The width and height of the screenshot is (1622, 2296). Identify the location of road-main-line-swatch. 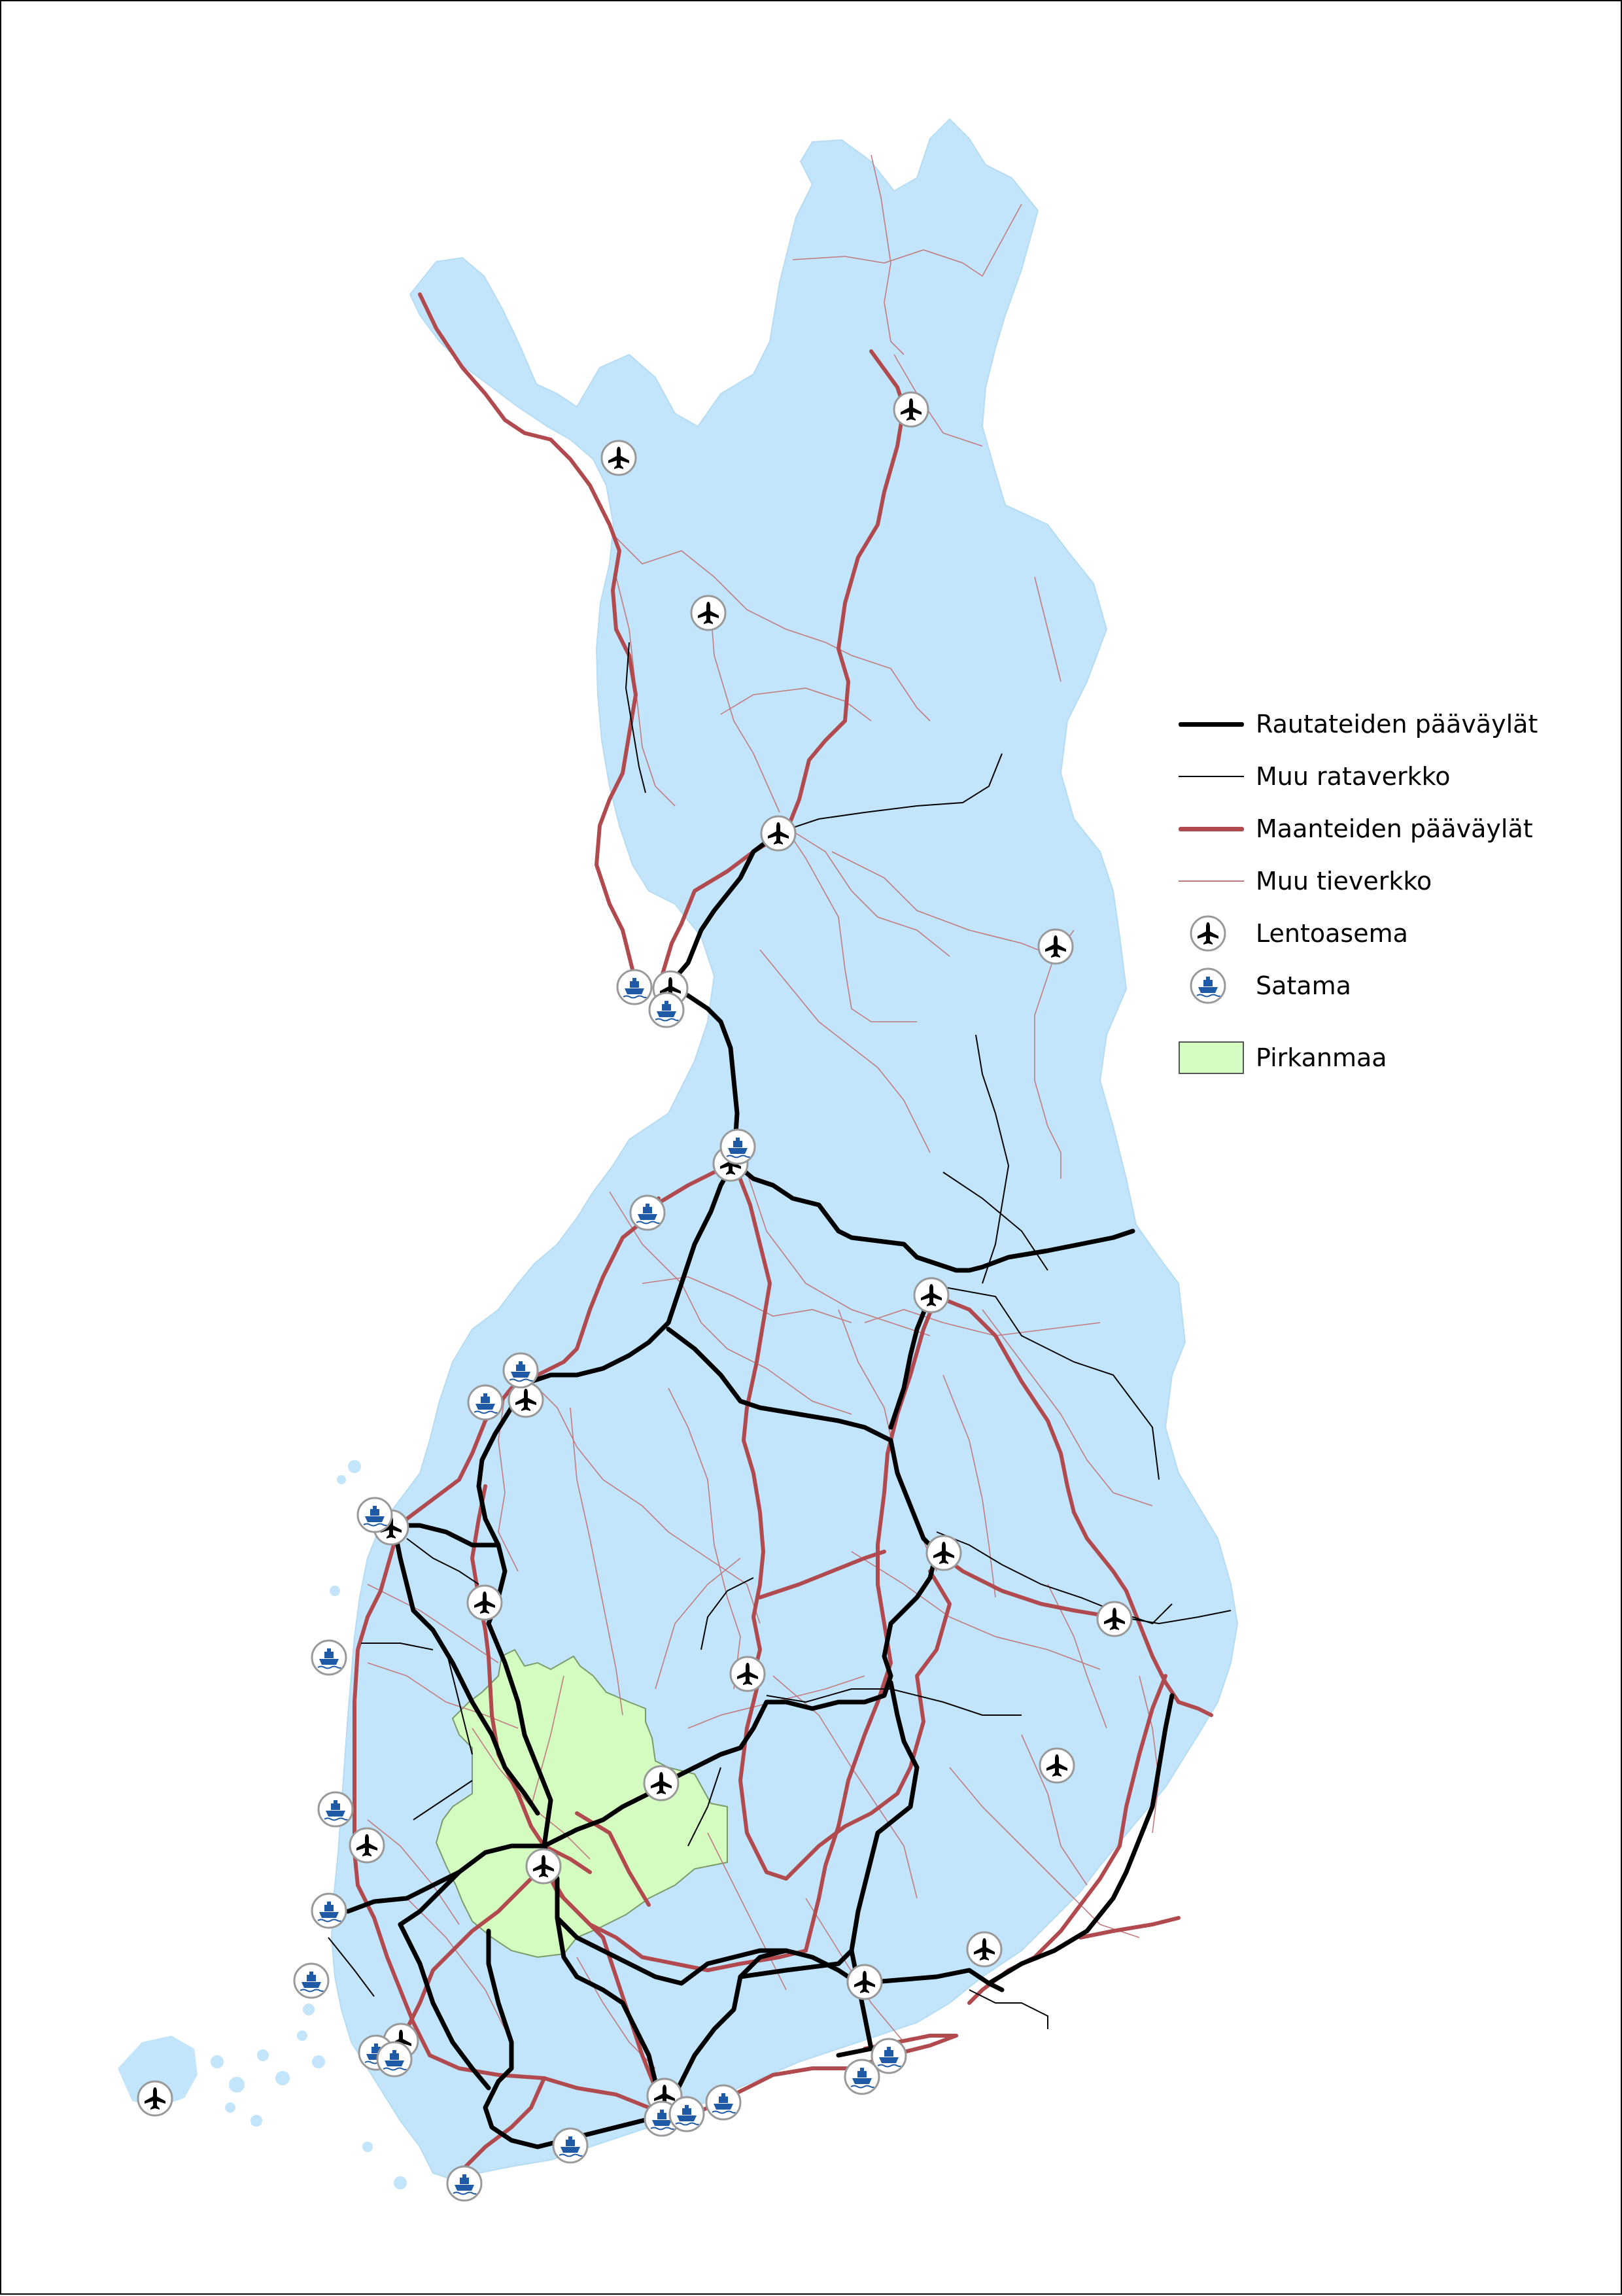
(1208, 828).